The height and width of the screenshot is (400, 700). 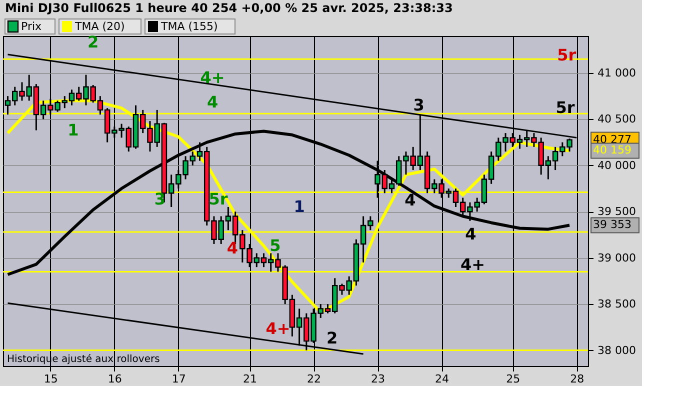 What do you see at coordinates (378, 379) in the screenshot?
I see `x-tick-label: 23` at bounding box center [378, 379].